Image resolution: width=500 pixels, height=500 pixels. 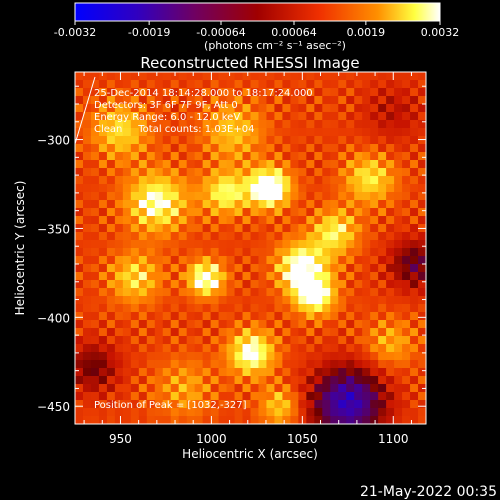 I want to click on y-tick-label: −400, so click(x=53, y=318).